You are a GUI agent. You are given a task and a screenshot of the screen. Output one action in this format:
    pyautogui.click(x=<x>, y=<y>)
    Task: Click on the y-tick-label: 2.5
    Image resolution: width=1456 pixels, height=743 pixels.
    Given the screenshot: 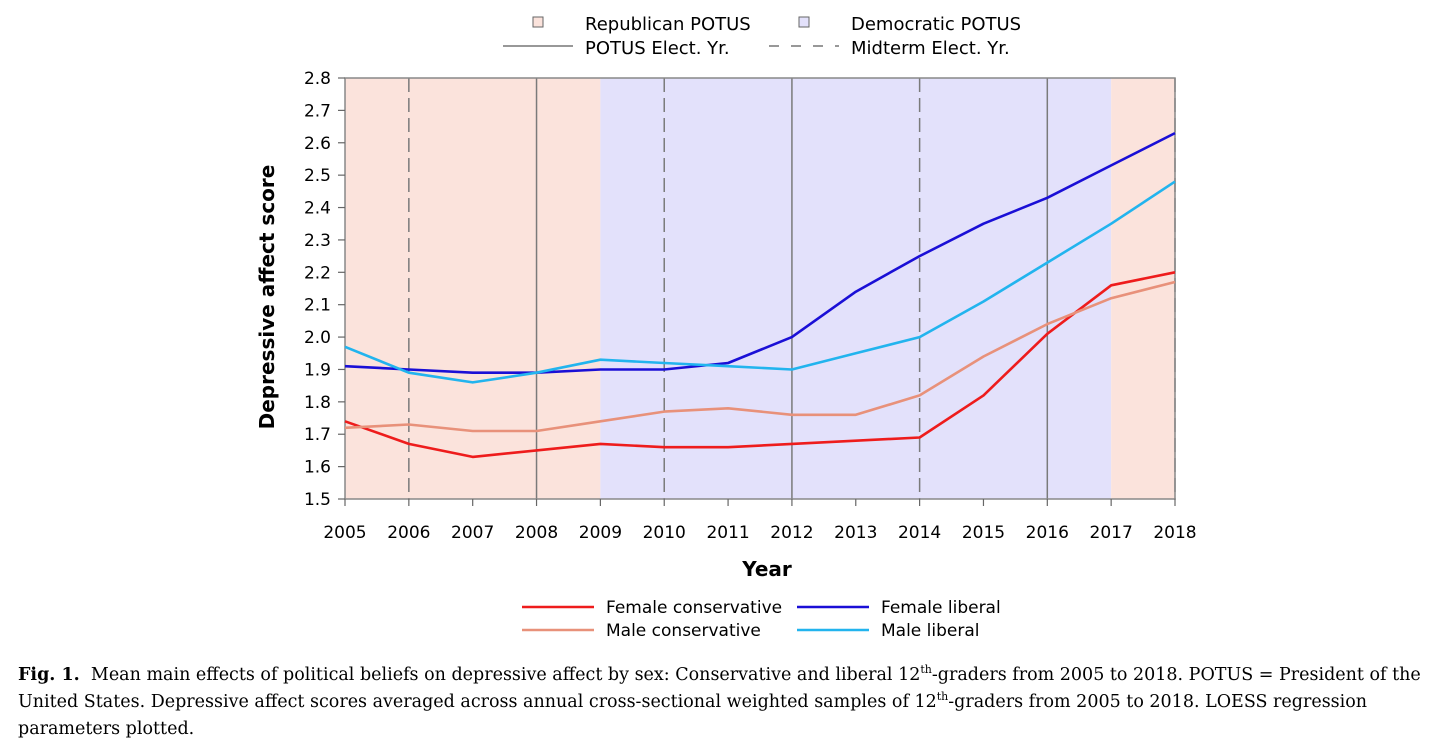 What is the action you would take?
    pyautogui.click(x=317, y=176)
    